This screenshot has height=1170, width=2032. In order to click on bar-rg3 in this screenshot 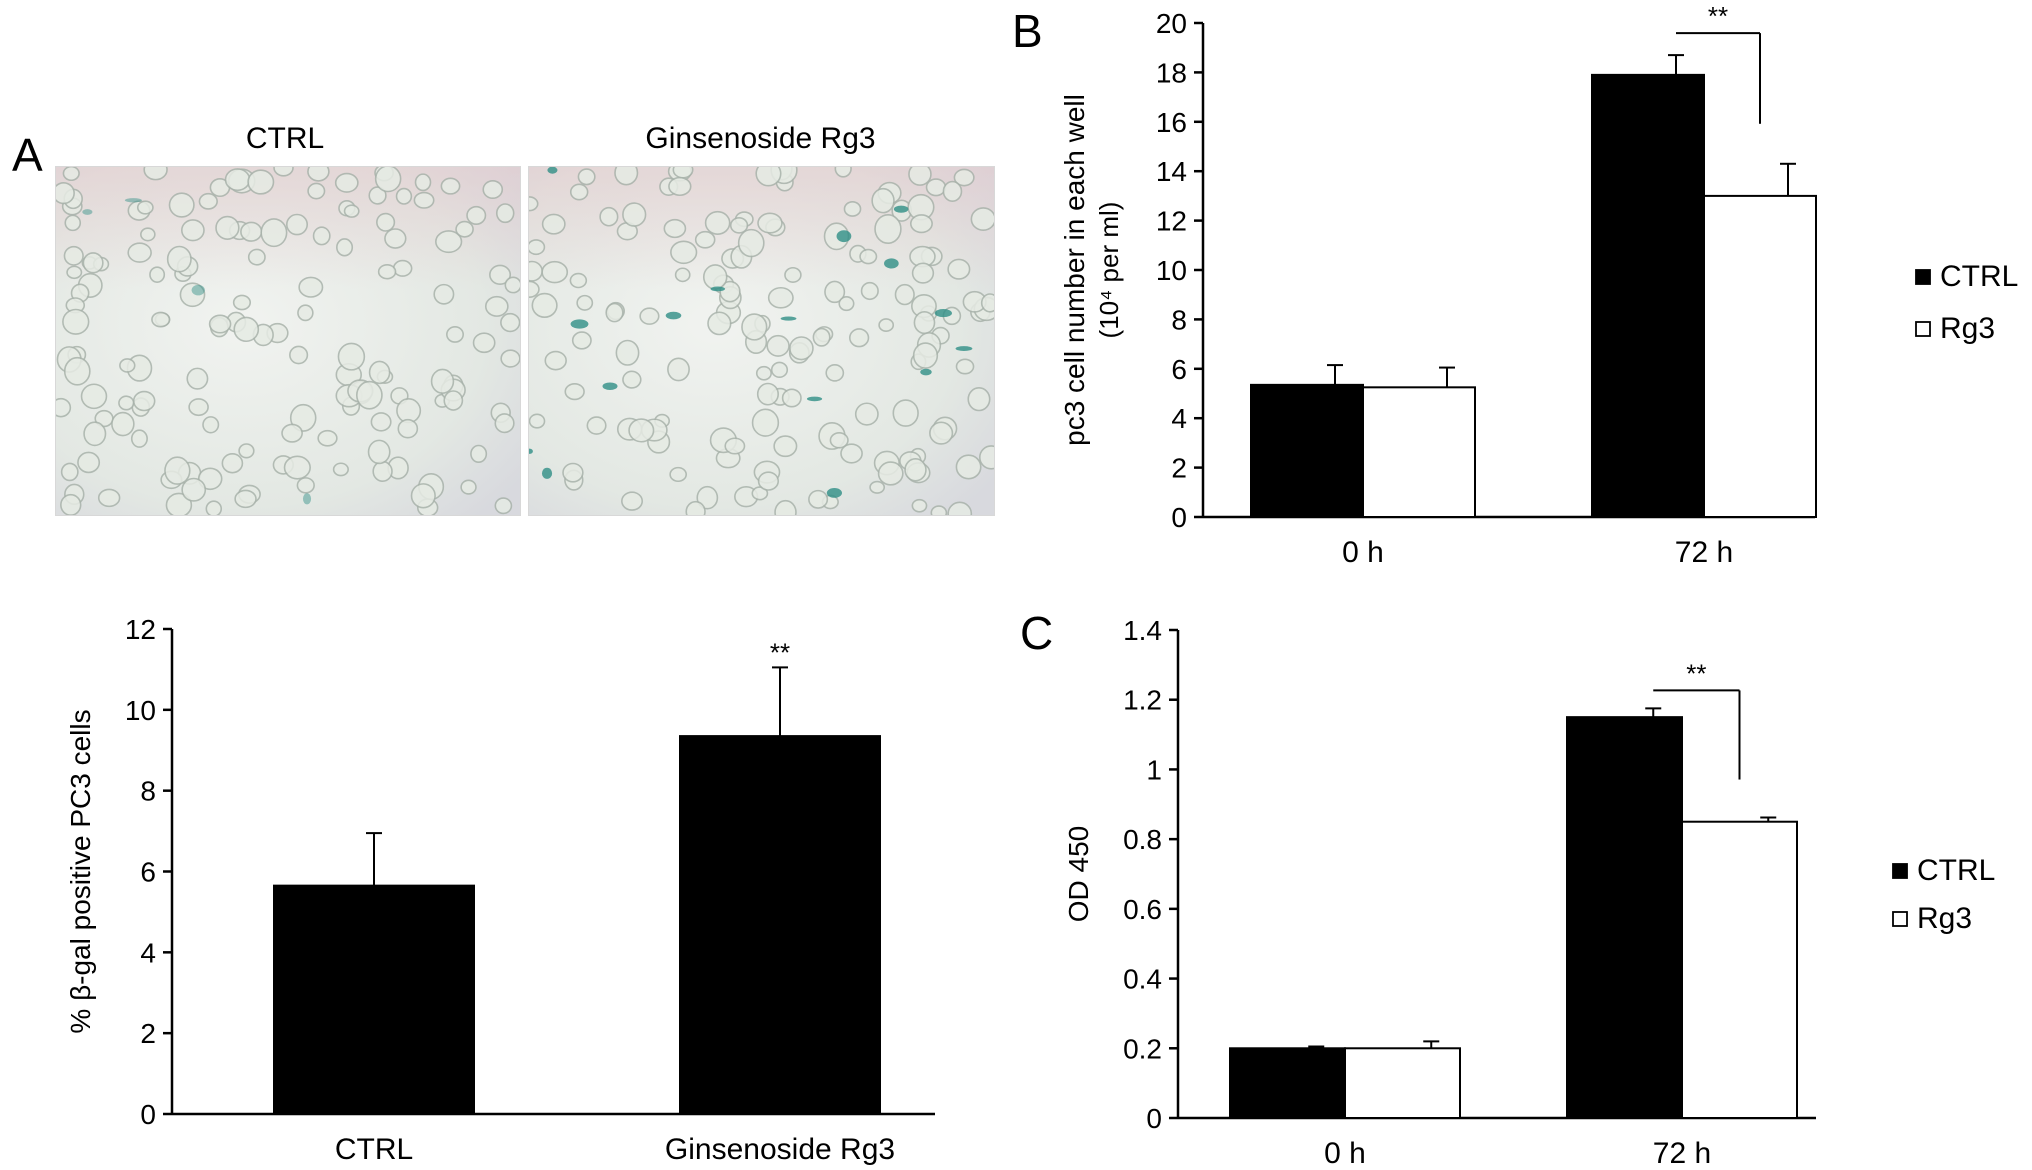, I will do `click(1402, 1083)`.